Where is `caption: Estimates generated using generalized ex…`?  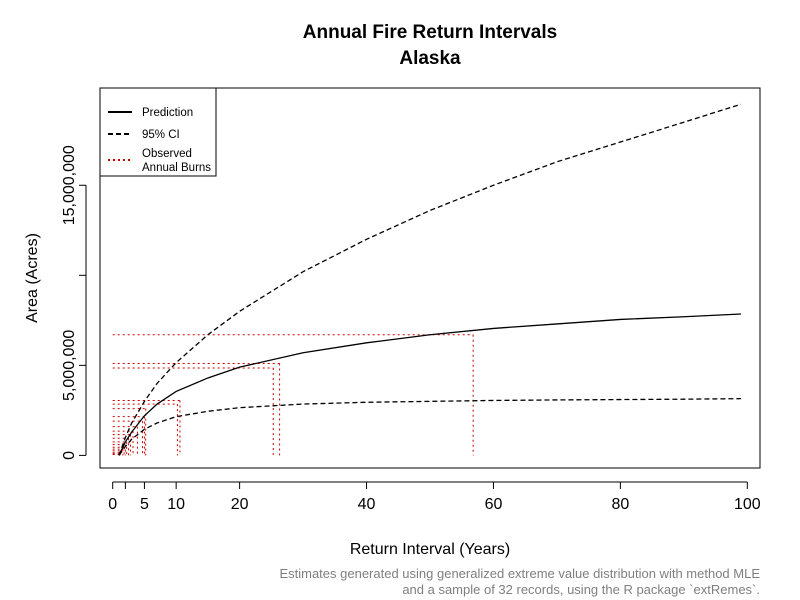
caption: Estimates generated using generalized ex… is located at coordinates (519, 582).